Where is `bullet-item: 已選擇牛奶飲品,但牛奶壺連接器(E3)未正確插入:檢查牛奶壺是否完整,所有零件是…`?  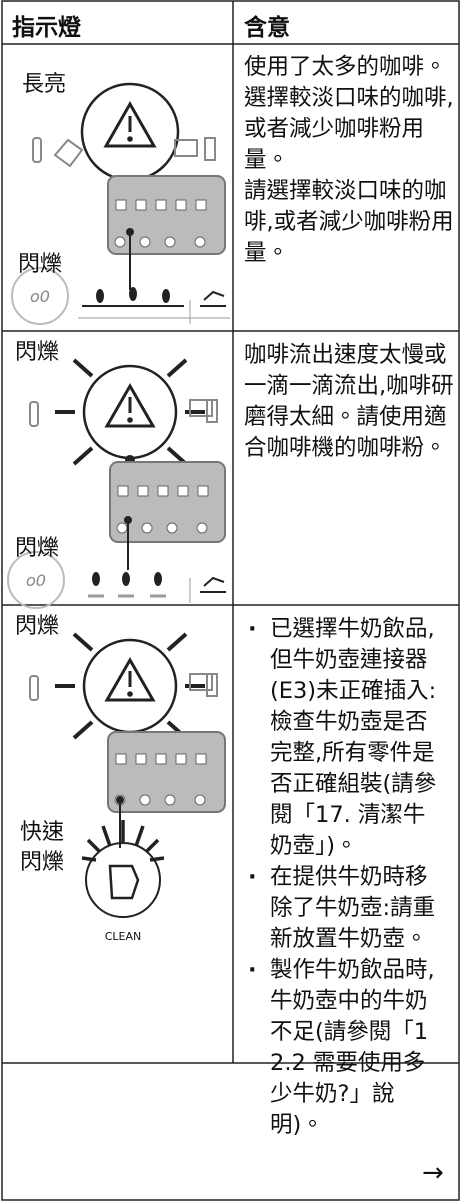
bullet-item: 已選擇牛奶飲品,但牛奶壺連接器(E3)未正確插入:檢查牛奶壺是否完整,所有零件是… is located at coordinates (345, 738).